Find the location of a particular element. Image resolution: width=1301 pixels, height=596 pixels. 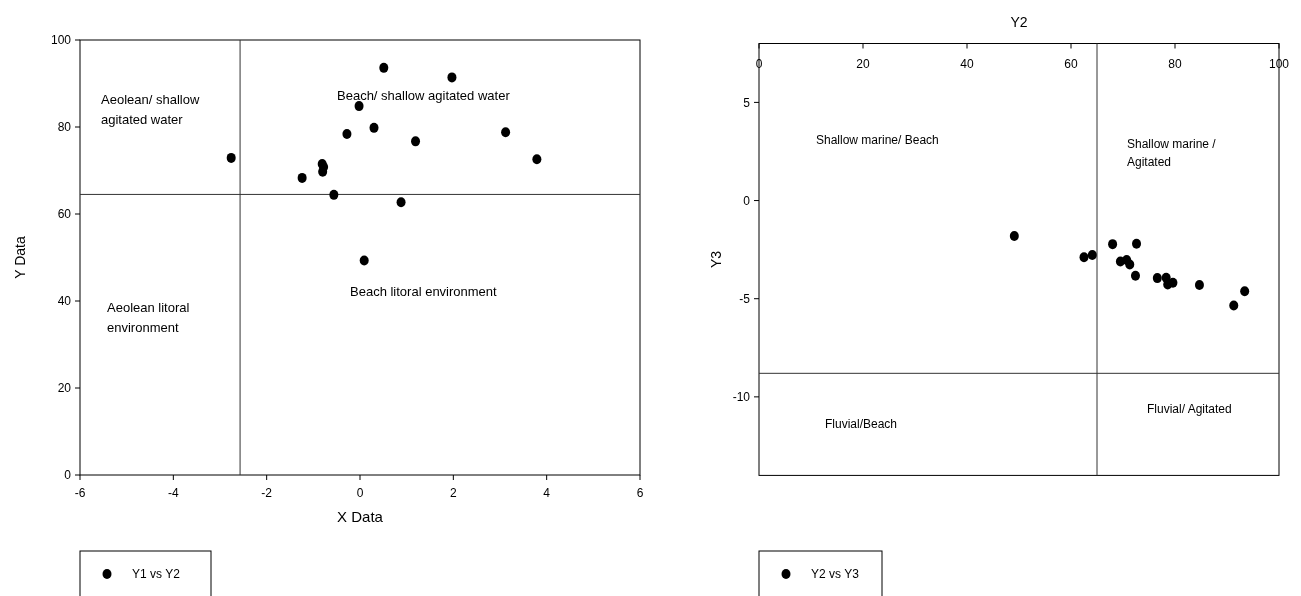

x-tick-label: 2 is located at coordinates (453, 493).